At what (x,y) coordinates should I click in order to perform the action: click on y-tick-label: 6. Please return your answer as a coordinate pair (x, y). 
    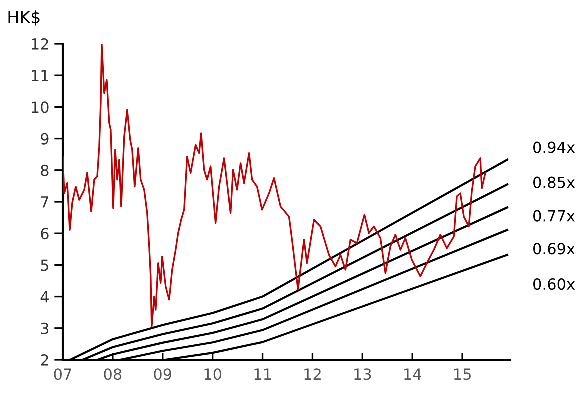
    Looking at the image, I should click on (45, 234).